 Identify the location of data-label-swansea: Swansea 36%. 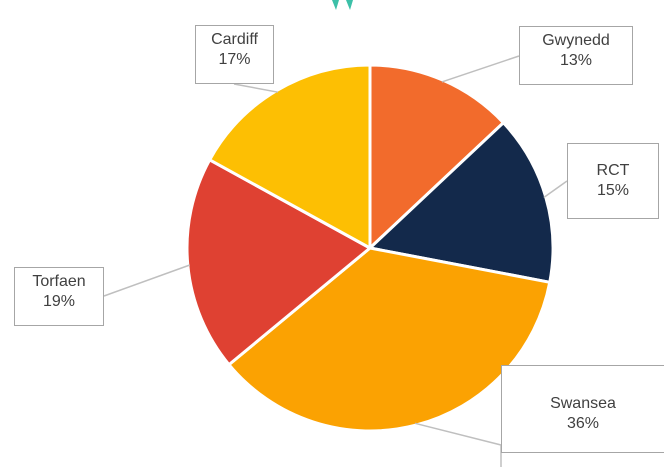
(582, 409).